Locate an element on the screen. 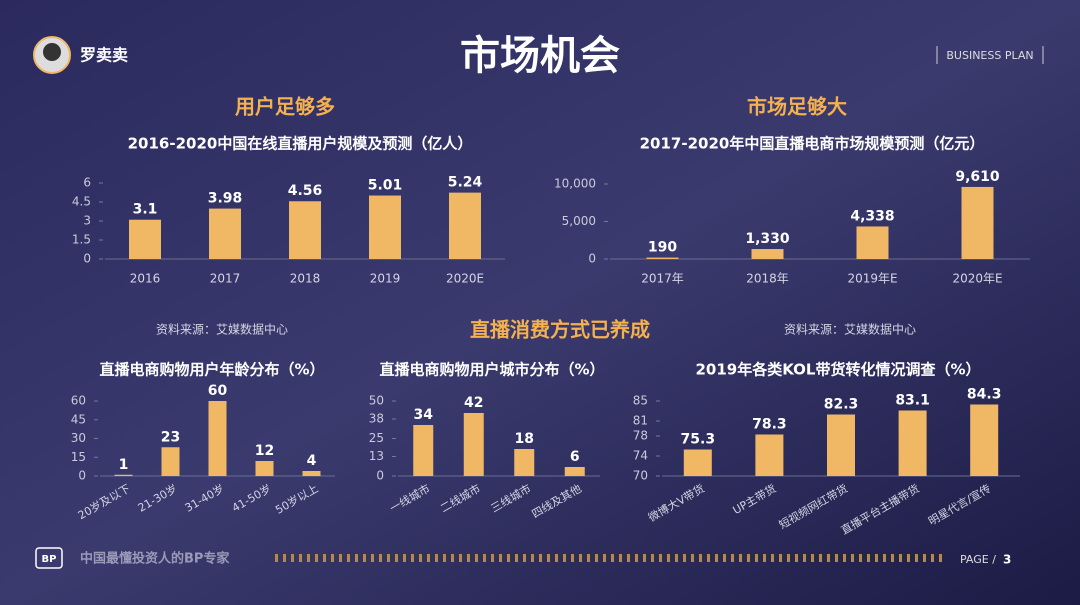 This screenshot has width=1080, height=605. chart-title: 2017-2020年中国直播电商市场规模预测（亿元） is located at coordinates (812, 144).